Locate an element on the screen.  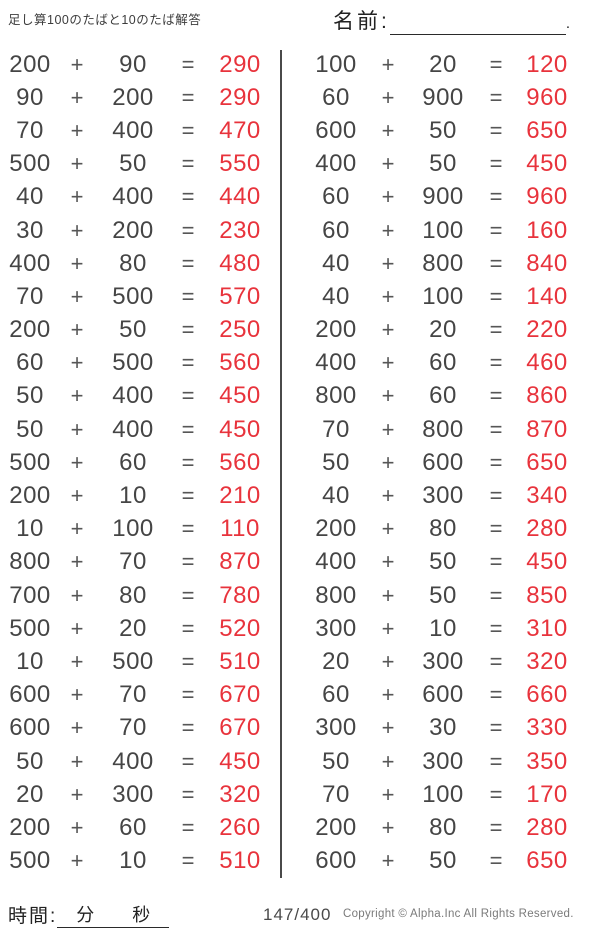
equation-row: 500 +10 = 510 is located at coordinates (140, 861).